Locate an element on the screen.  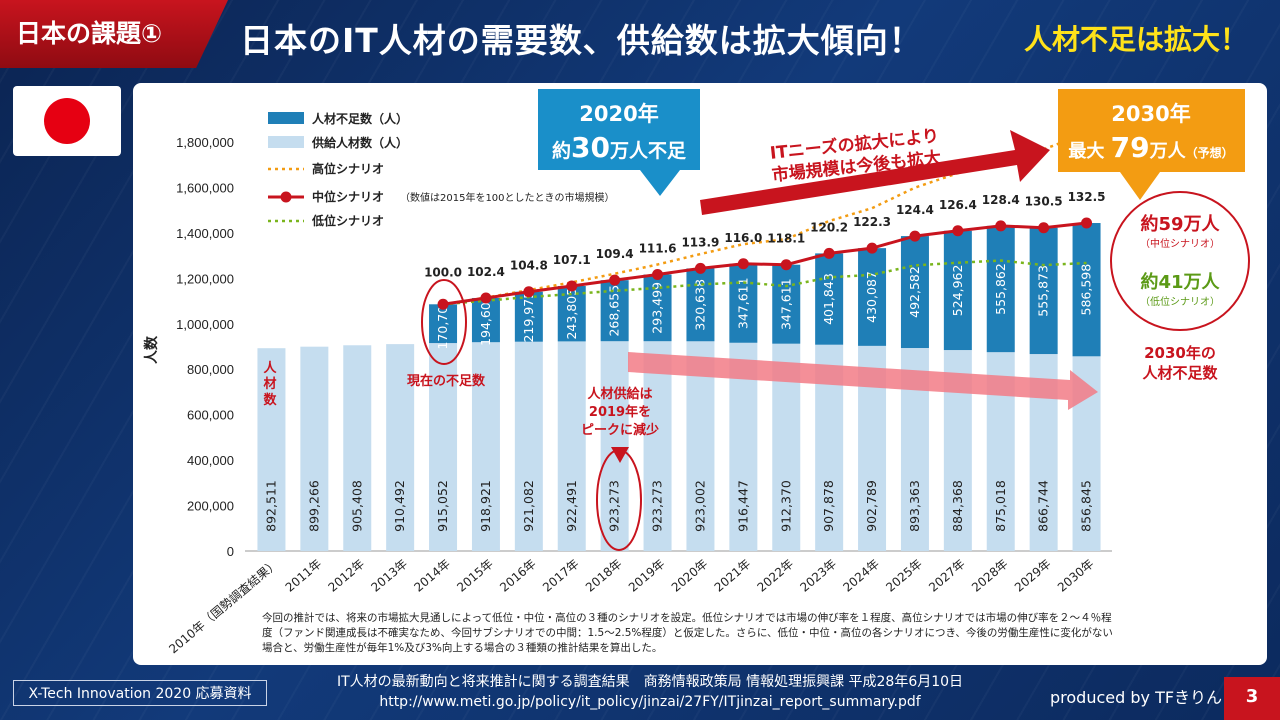
bar-label-1: 人 is located at coordinates (270, 368).